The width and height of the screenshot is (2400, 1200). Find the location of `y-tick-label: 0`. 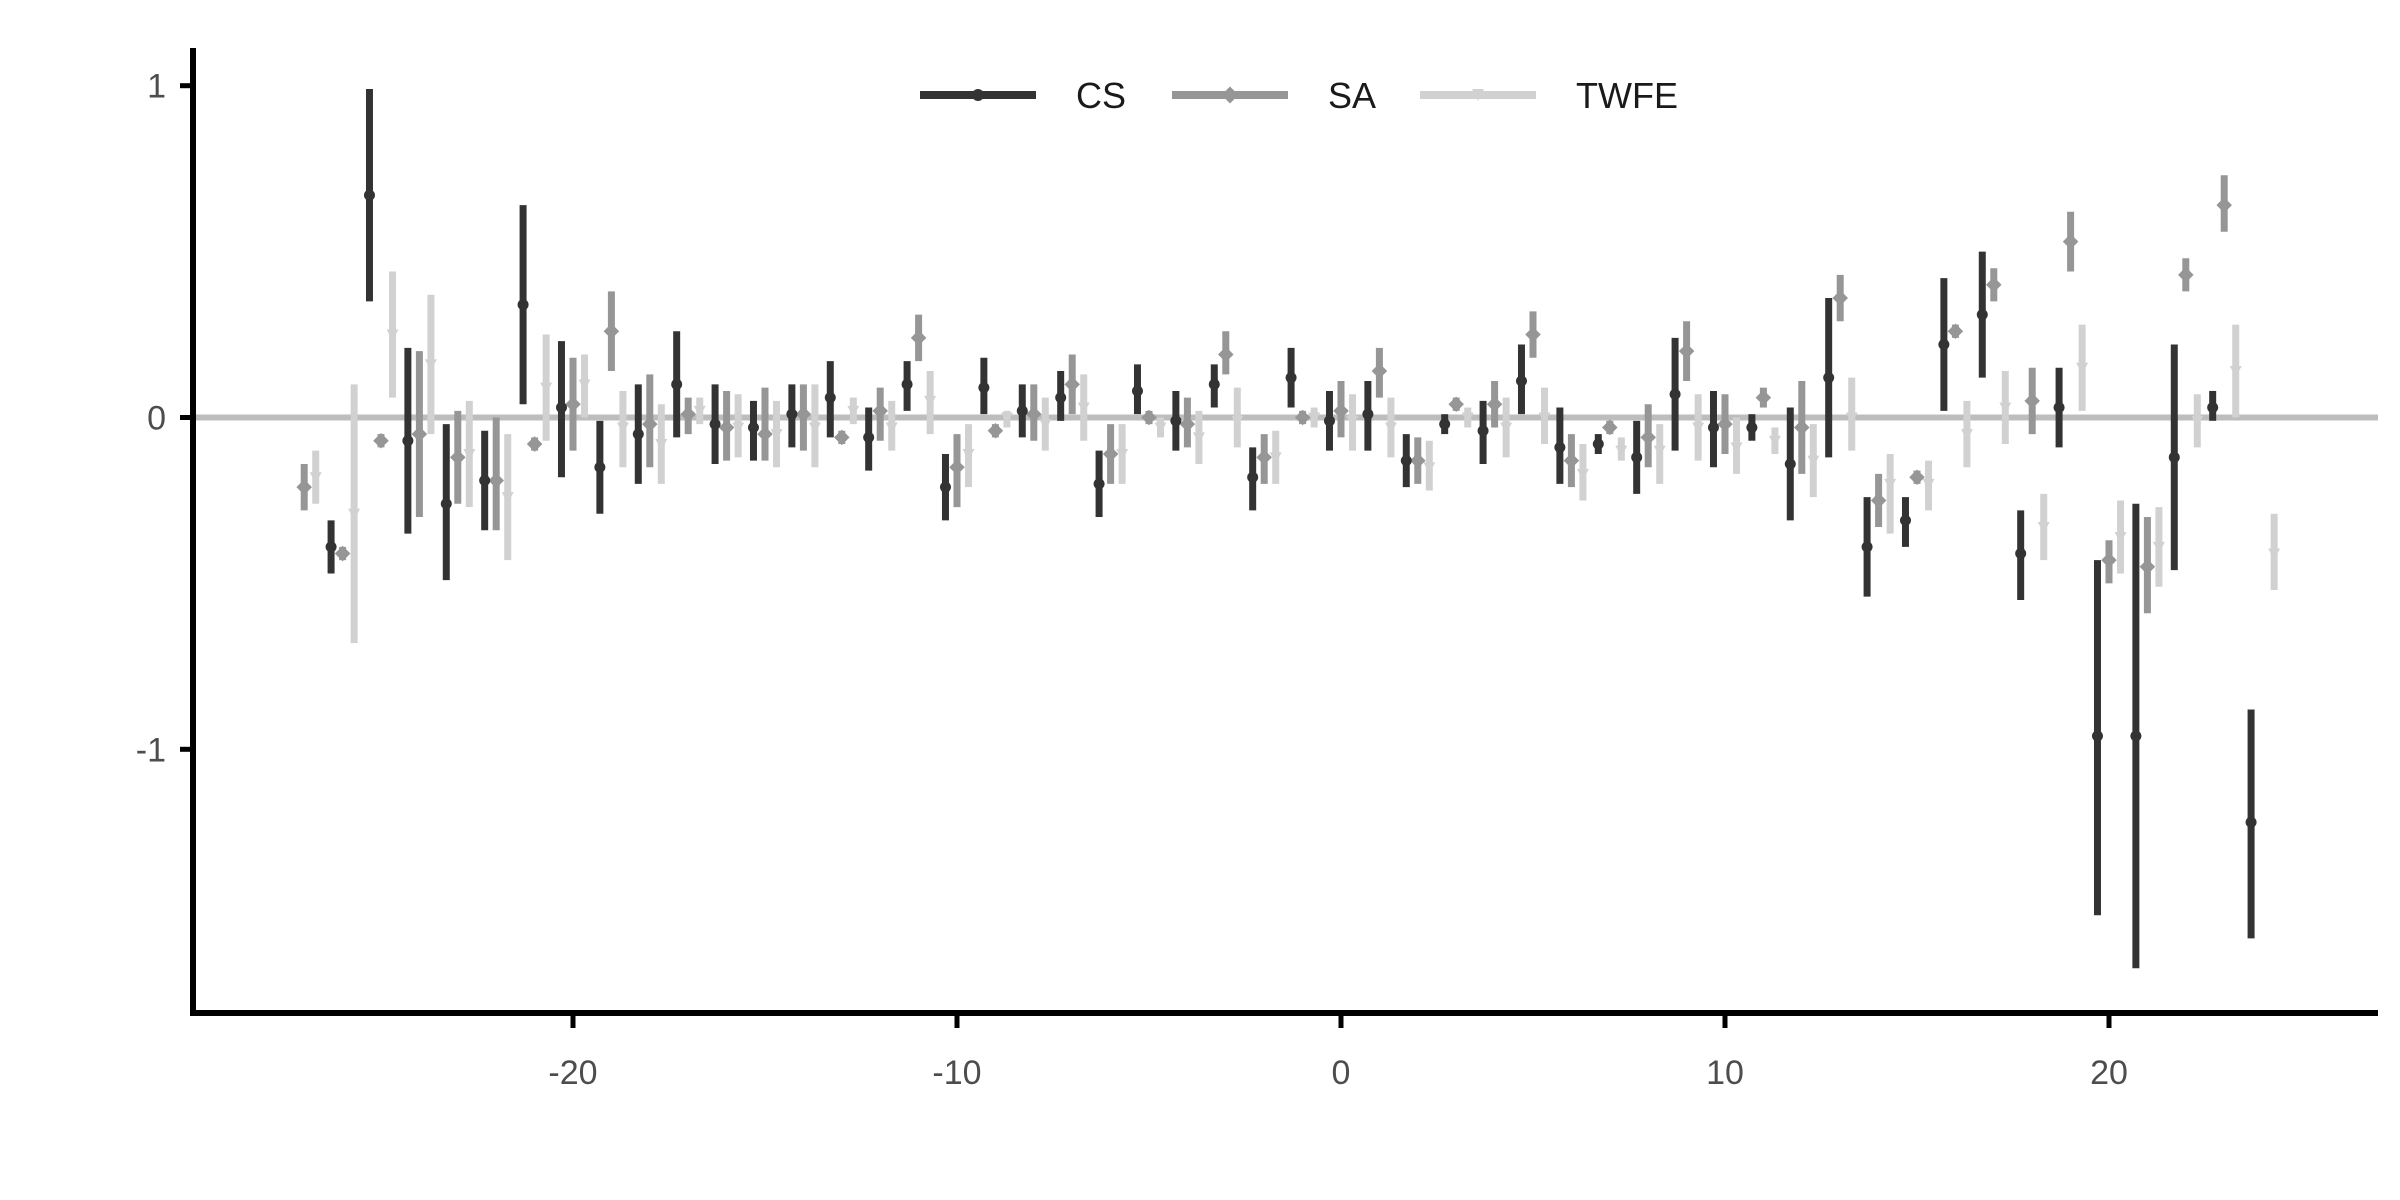

y-tick-label: 0 is located at coordinates (156, 419).